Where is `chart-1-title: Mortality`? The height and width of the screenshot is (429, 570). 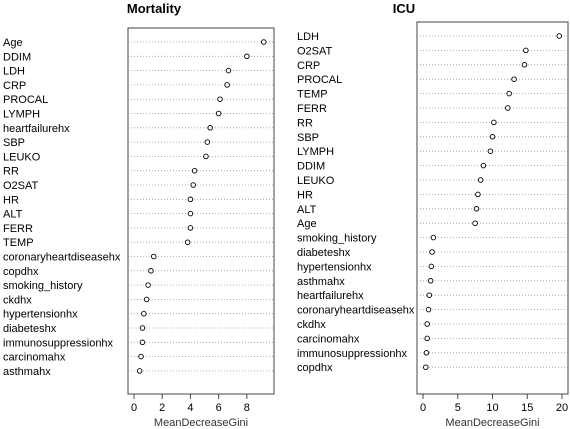 chart-1-title: Mortality is located at coordinates (154, 8).